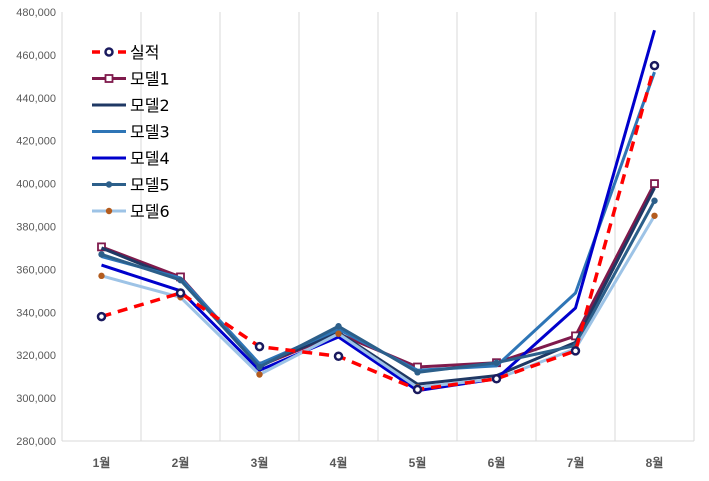  Describe the element at coordinates (144, 52) in the screenshot. I see `legend-label: 실적` at that location.